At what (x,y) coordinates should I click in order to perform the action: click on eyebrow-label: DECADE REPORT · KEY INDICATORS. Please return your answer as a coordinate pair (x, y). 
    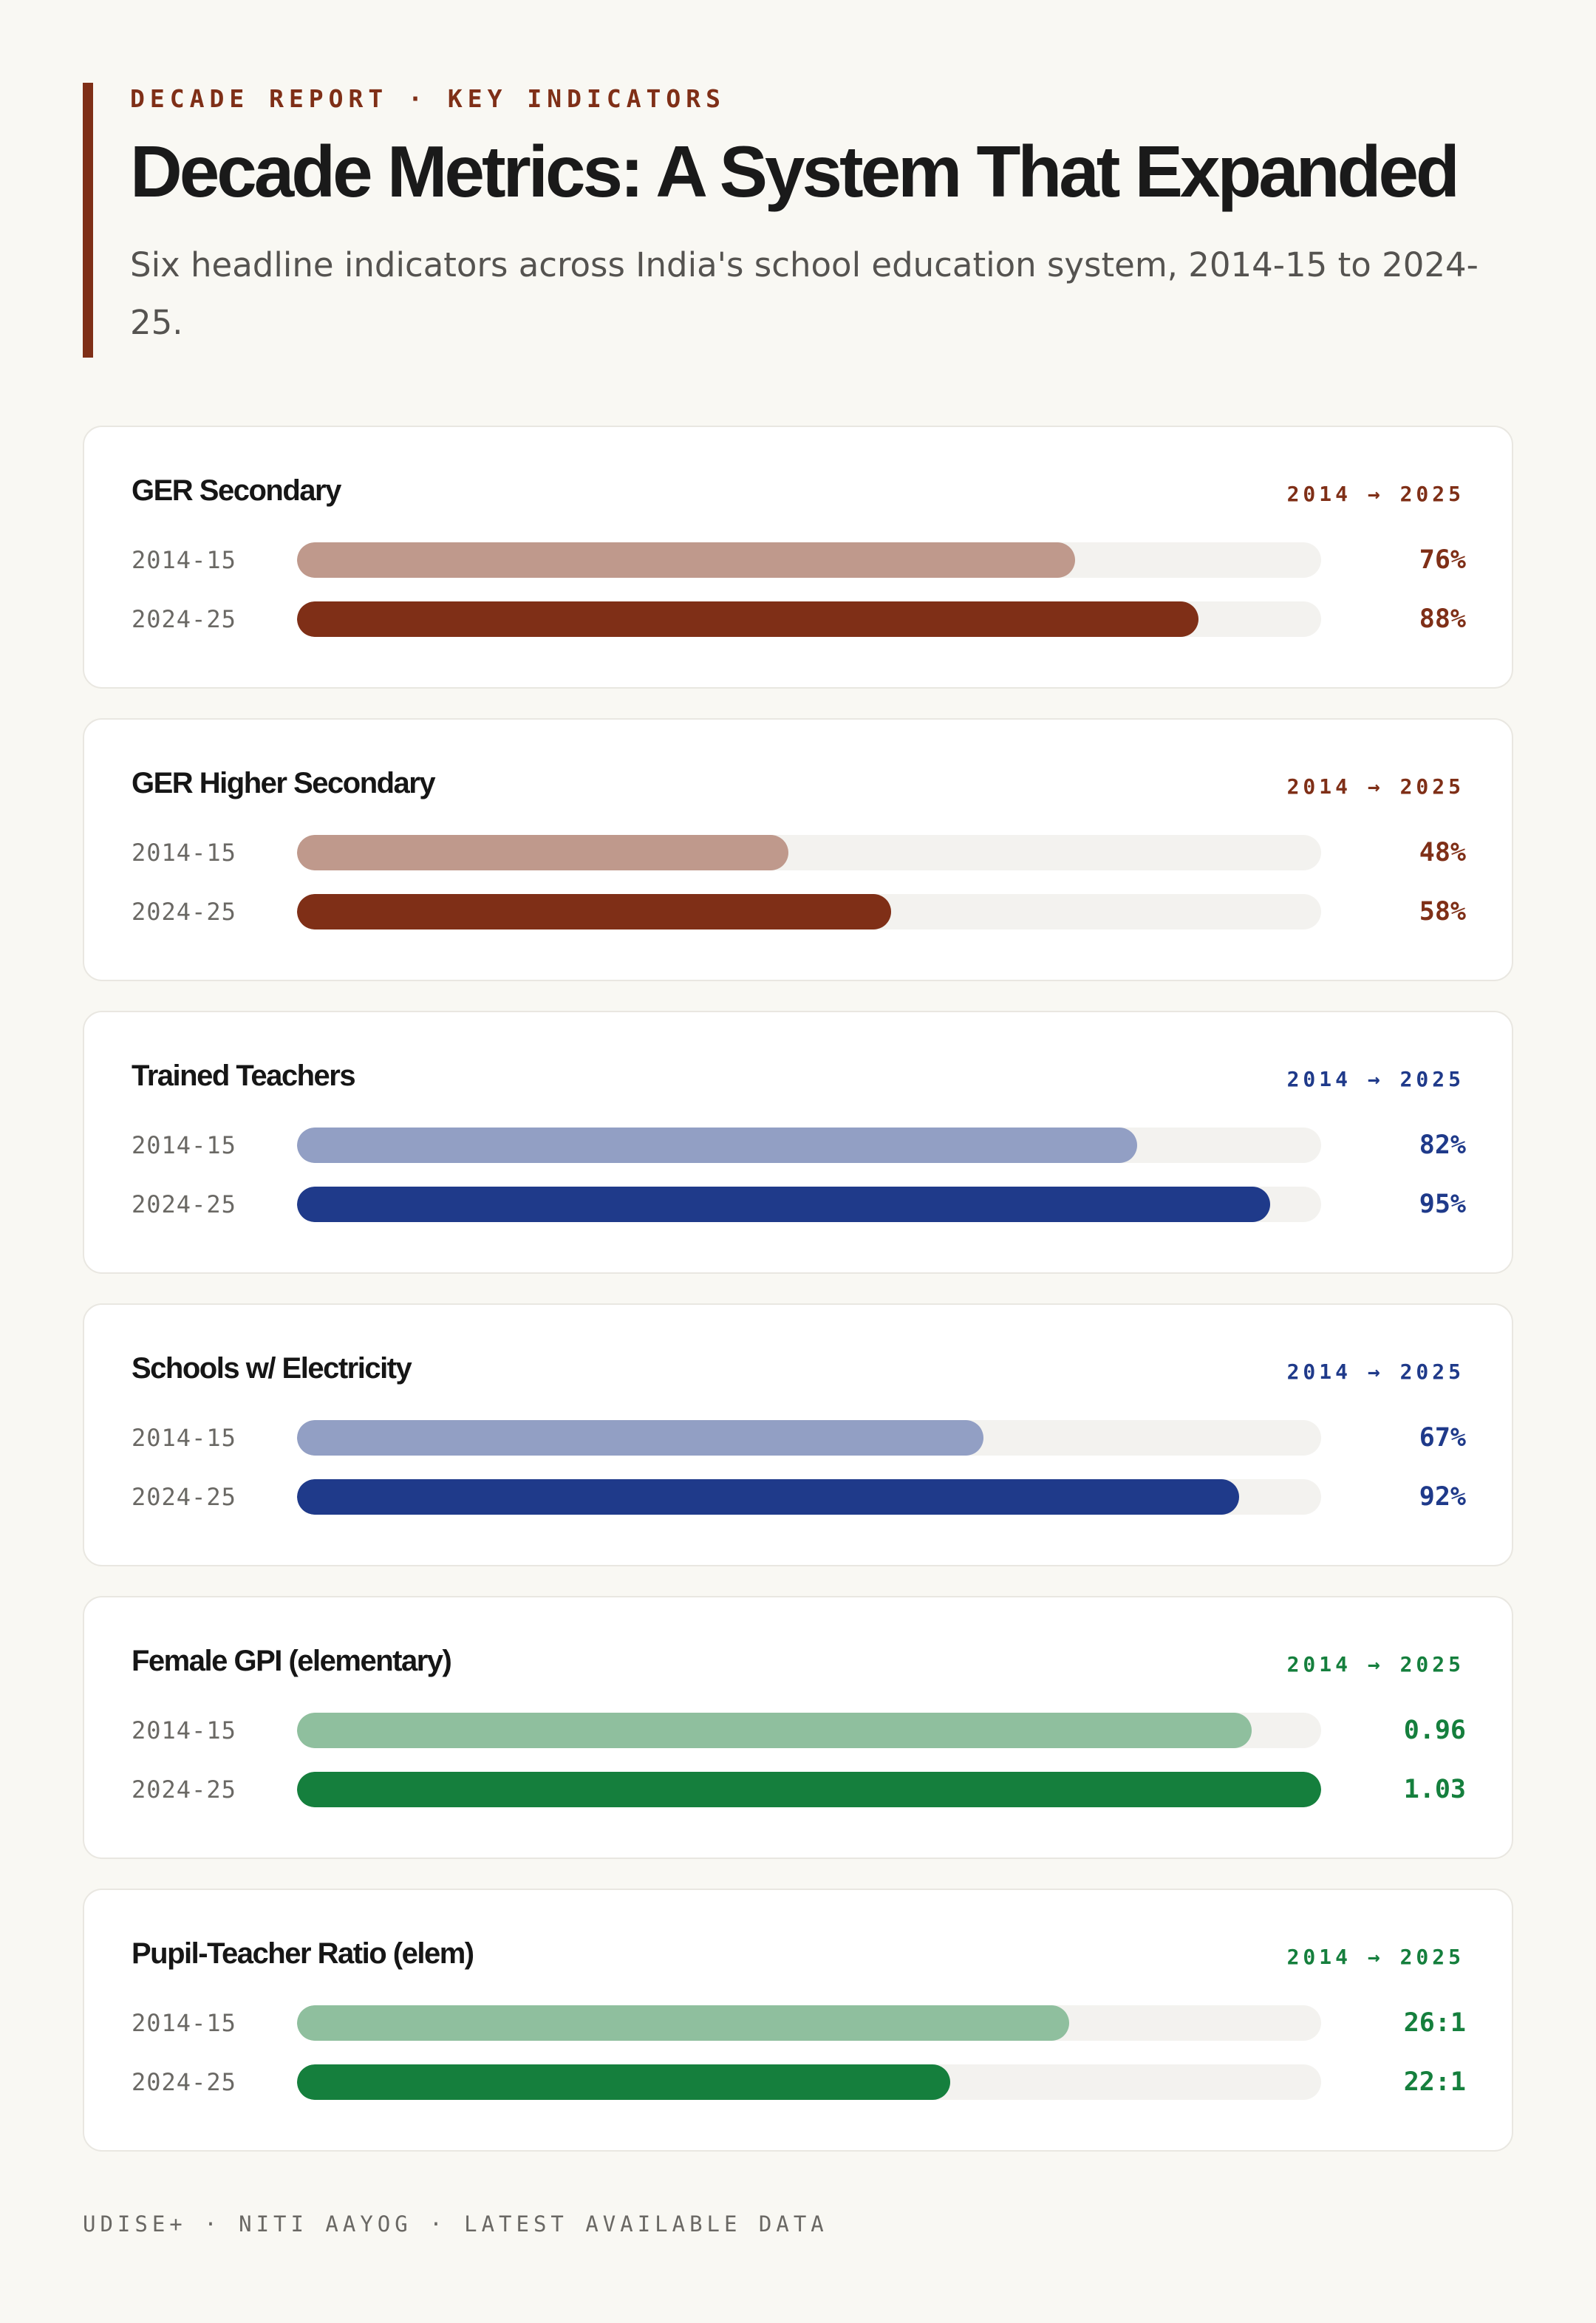
    Looking at the image, I should click on (428, 98).